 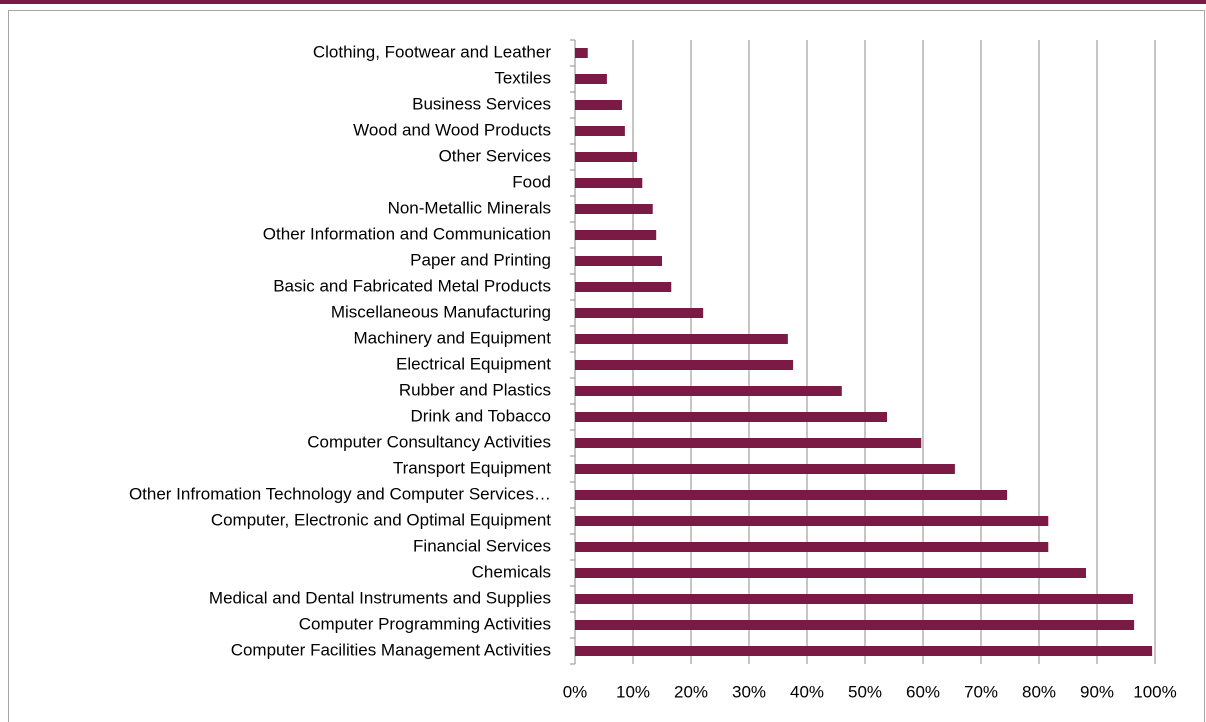 What do you see at coordinates (475, 389) in the screenshot?
I see `y-tick-label: Rubber and Plastics` at bounding box center [475, 389].